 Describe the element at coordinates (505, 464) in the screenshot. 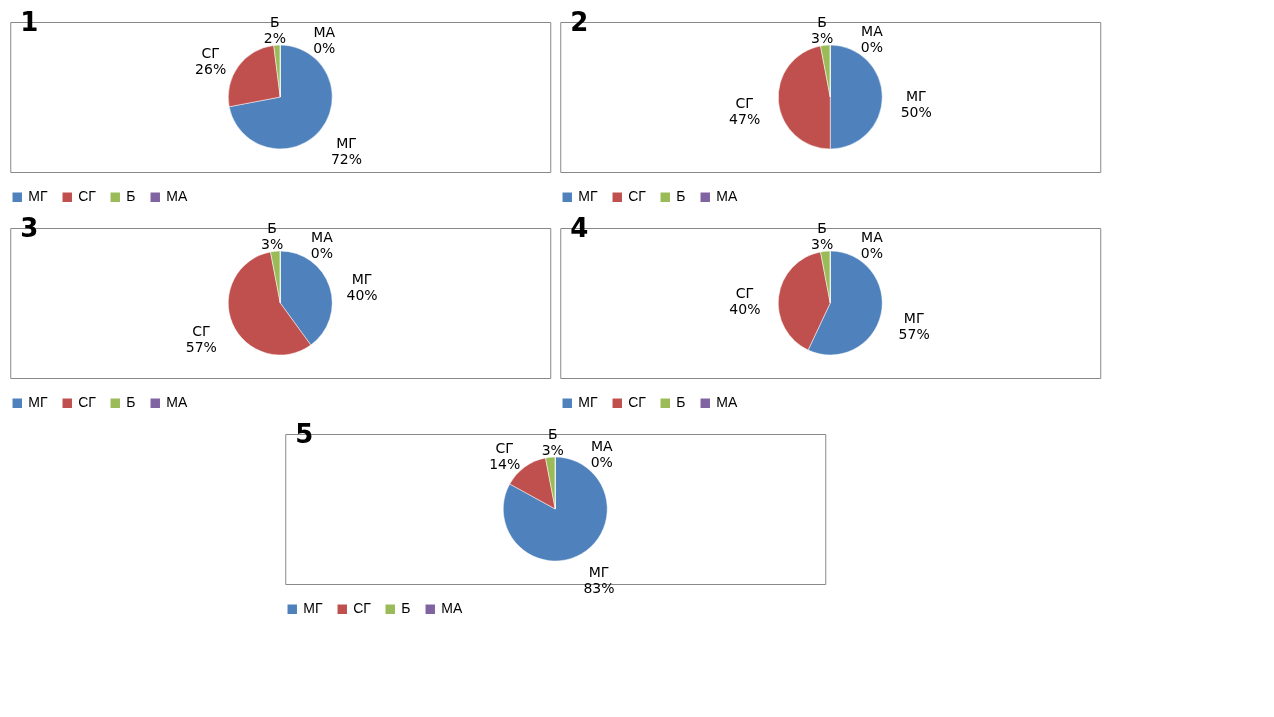

I see `data-label: 14%` at that location.